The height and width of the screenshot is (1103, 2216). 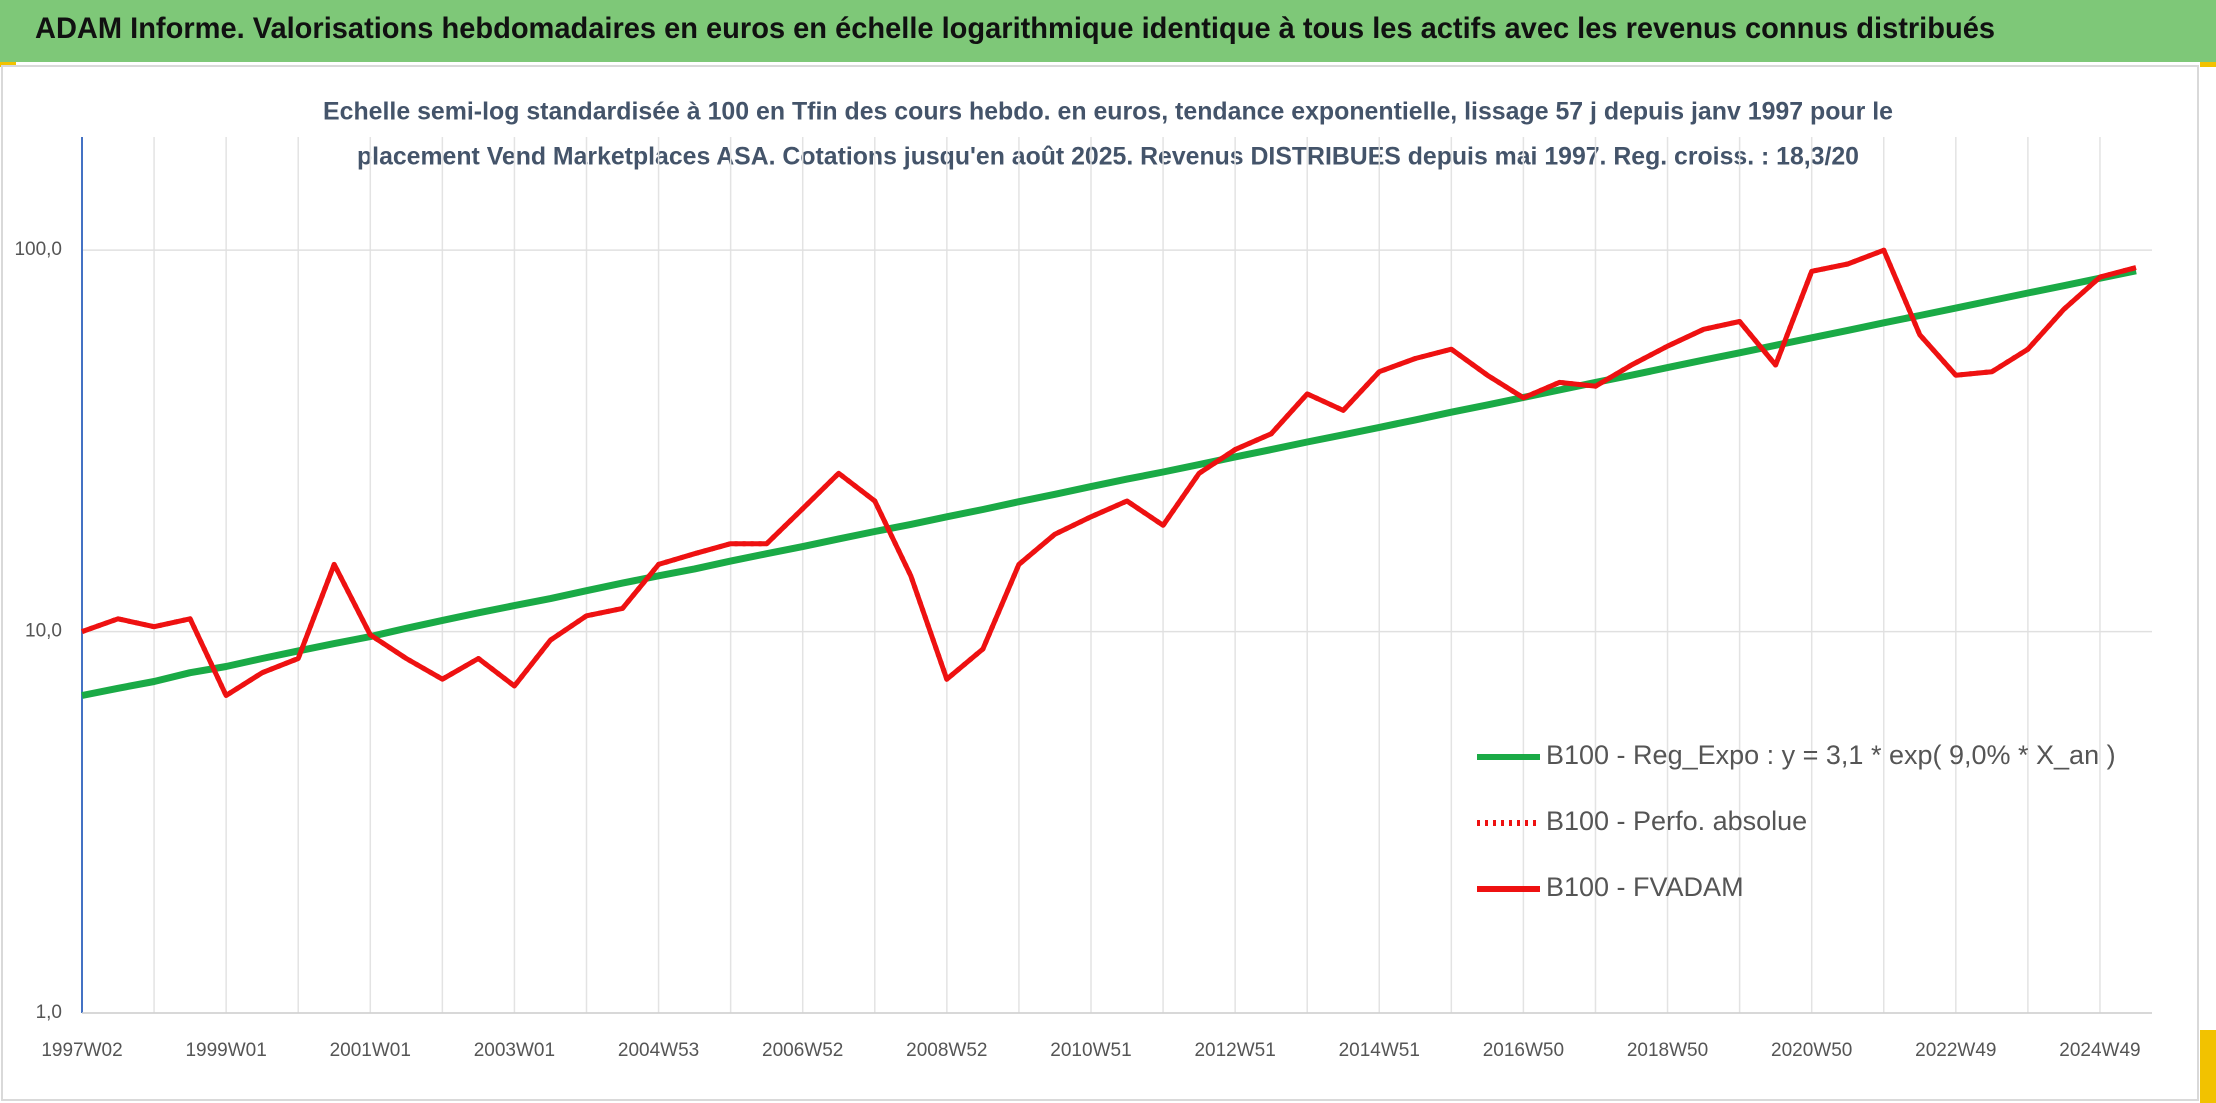 What do you see at coordinates (658, 1050) in the screenshot?
I see `x-tick-label: 2004W53` at bounding box center [658, 1050].